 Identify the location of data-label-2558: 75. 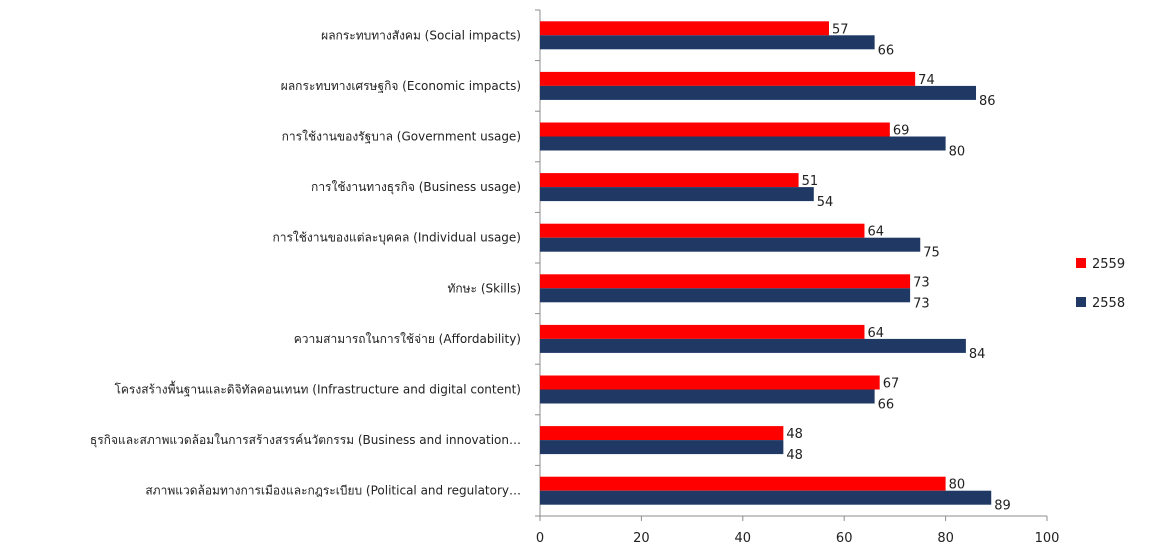
(931, 253).